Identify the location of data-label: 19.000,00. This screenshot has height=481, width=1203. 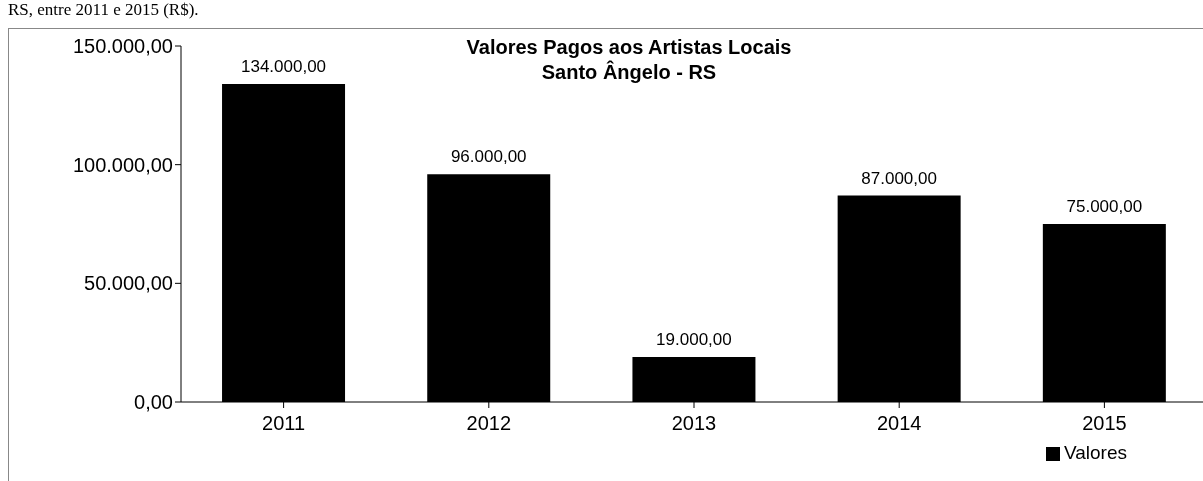
(694, 339).